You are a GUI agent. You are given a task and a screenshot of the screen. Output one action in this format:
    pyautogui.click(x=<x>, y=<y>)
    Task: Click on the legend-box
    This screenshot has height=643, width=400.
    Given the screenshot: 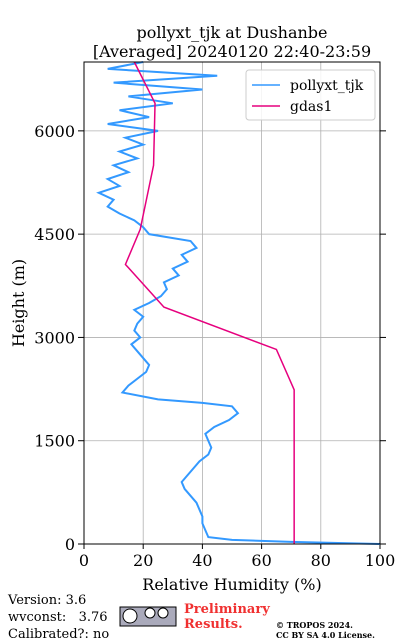 What is the action you would take?
    pyautogui.click(x=310, y=95)
    